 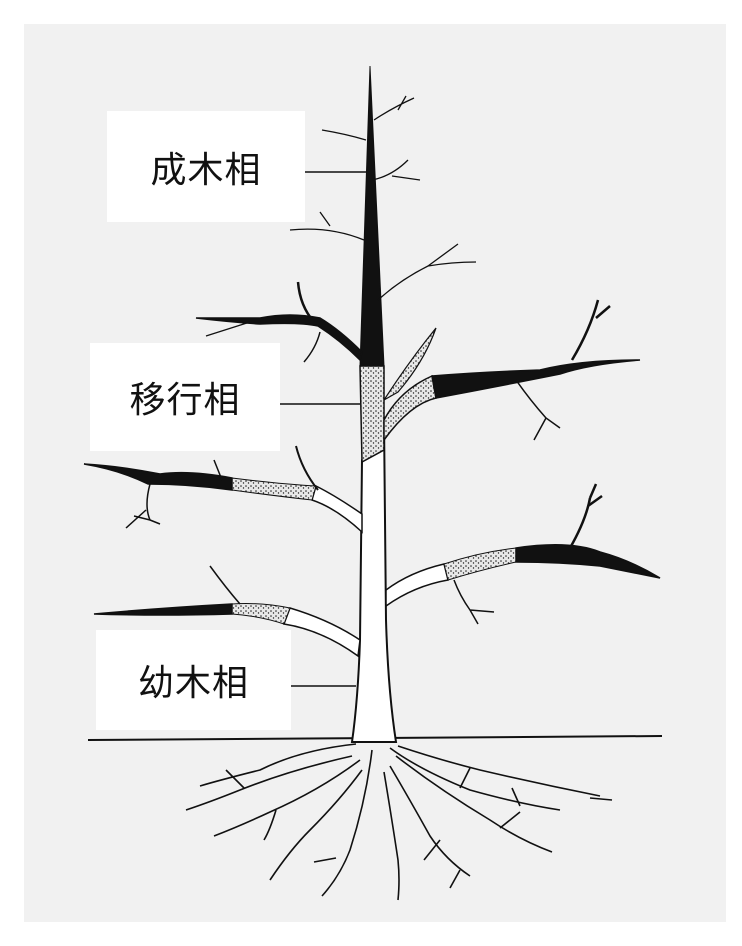 I want to click on label-mature-phase: 成木相, so click(x=206, y=166).